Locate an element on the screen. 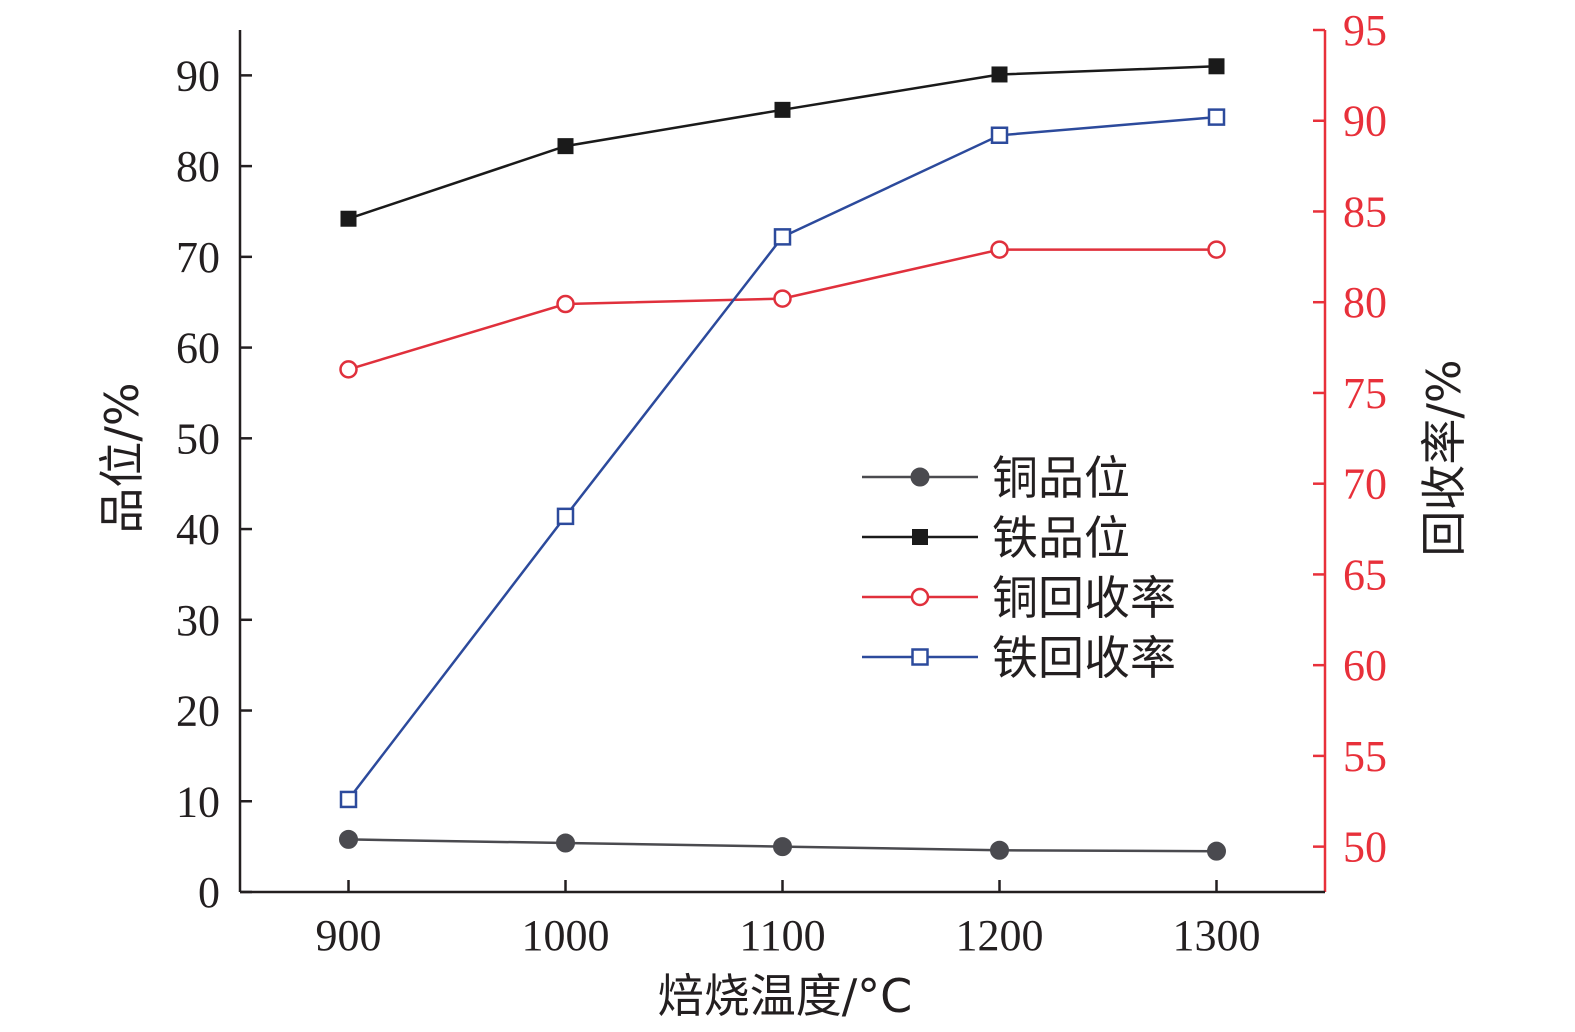 Image resolution: width=1575 pixels, height=1032 pixels. right-y-axis-title: 回收率/% is located at coordinates (1444, 457).